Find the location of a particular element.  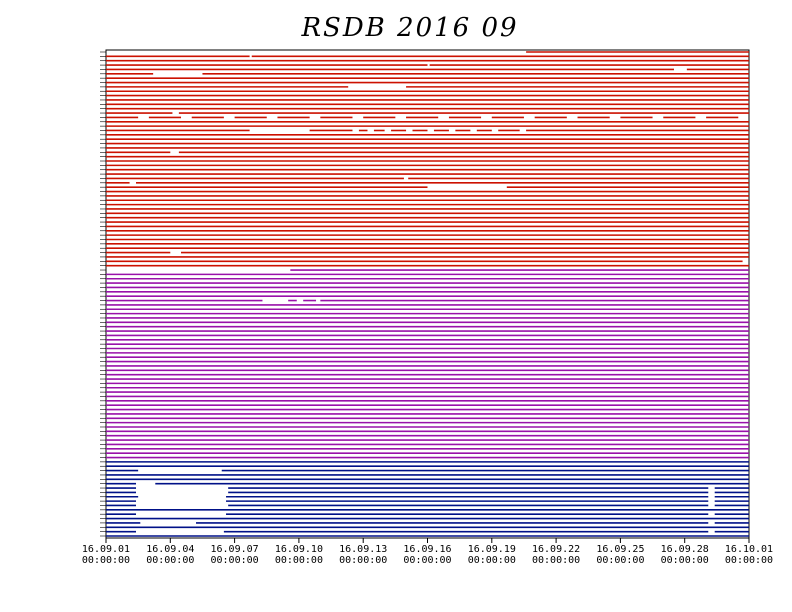

x-tick-label: 16.09.01 00:00:00 is located at coordinates (106, 555).